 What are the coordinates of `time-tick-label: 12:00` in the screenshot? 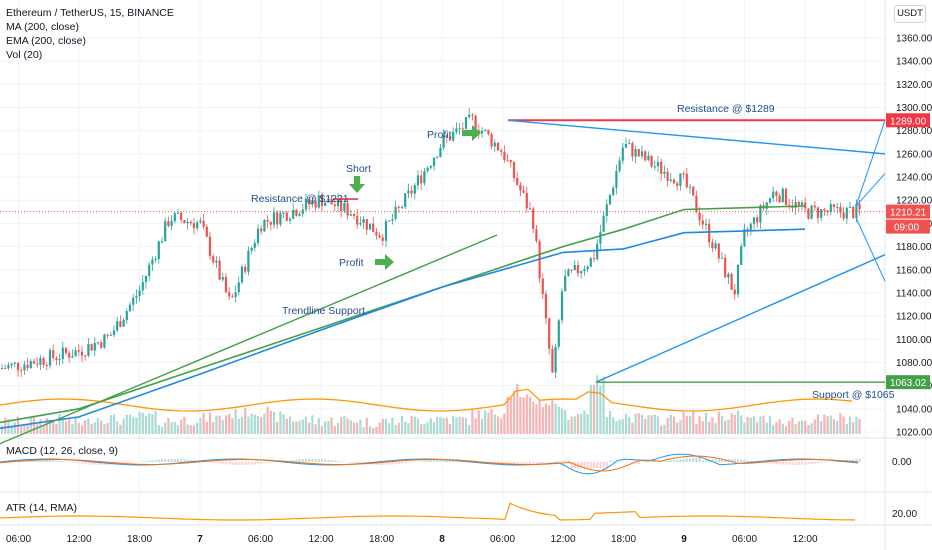 It's located at (804, 539).